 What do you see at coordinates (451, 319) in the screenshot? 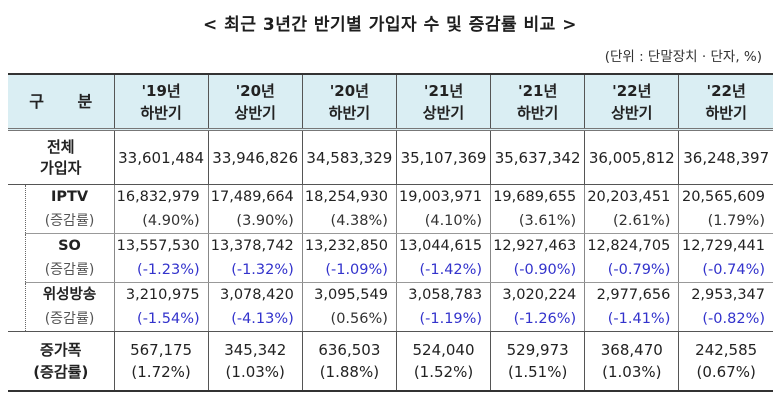
I see `segment-rate: (-1.19%)` at bounding box center [451, 319].